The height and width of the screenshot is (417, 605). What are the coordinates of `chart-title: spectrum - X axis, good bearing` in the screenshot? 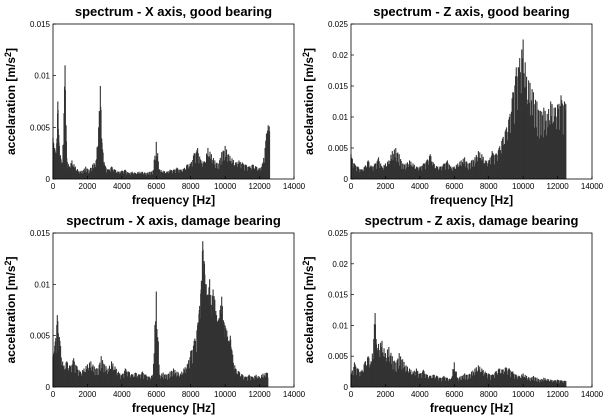 It's located at (173, 11).